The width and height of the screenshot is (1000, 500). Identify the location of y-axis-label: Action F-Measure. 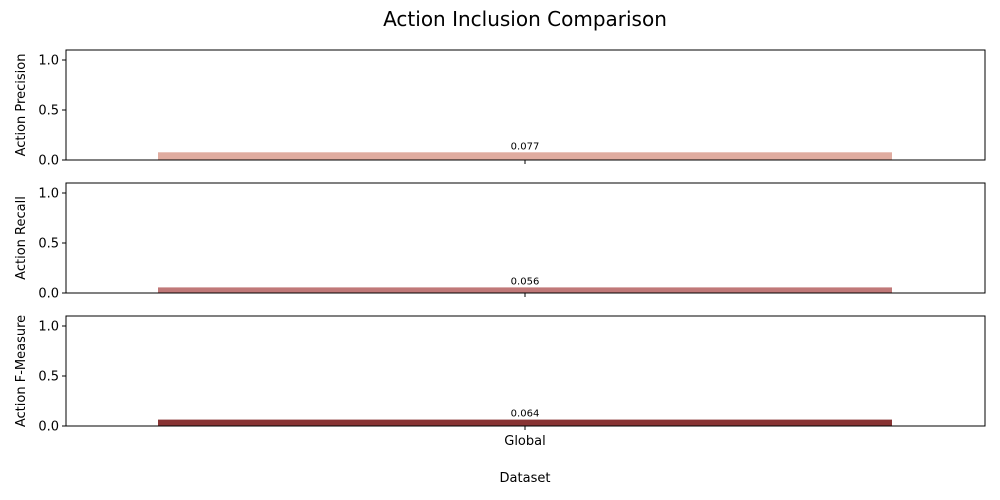
(21, 371).